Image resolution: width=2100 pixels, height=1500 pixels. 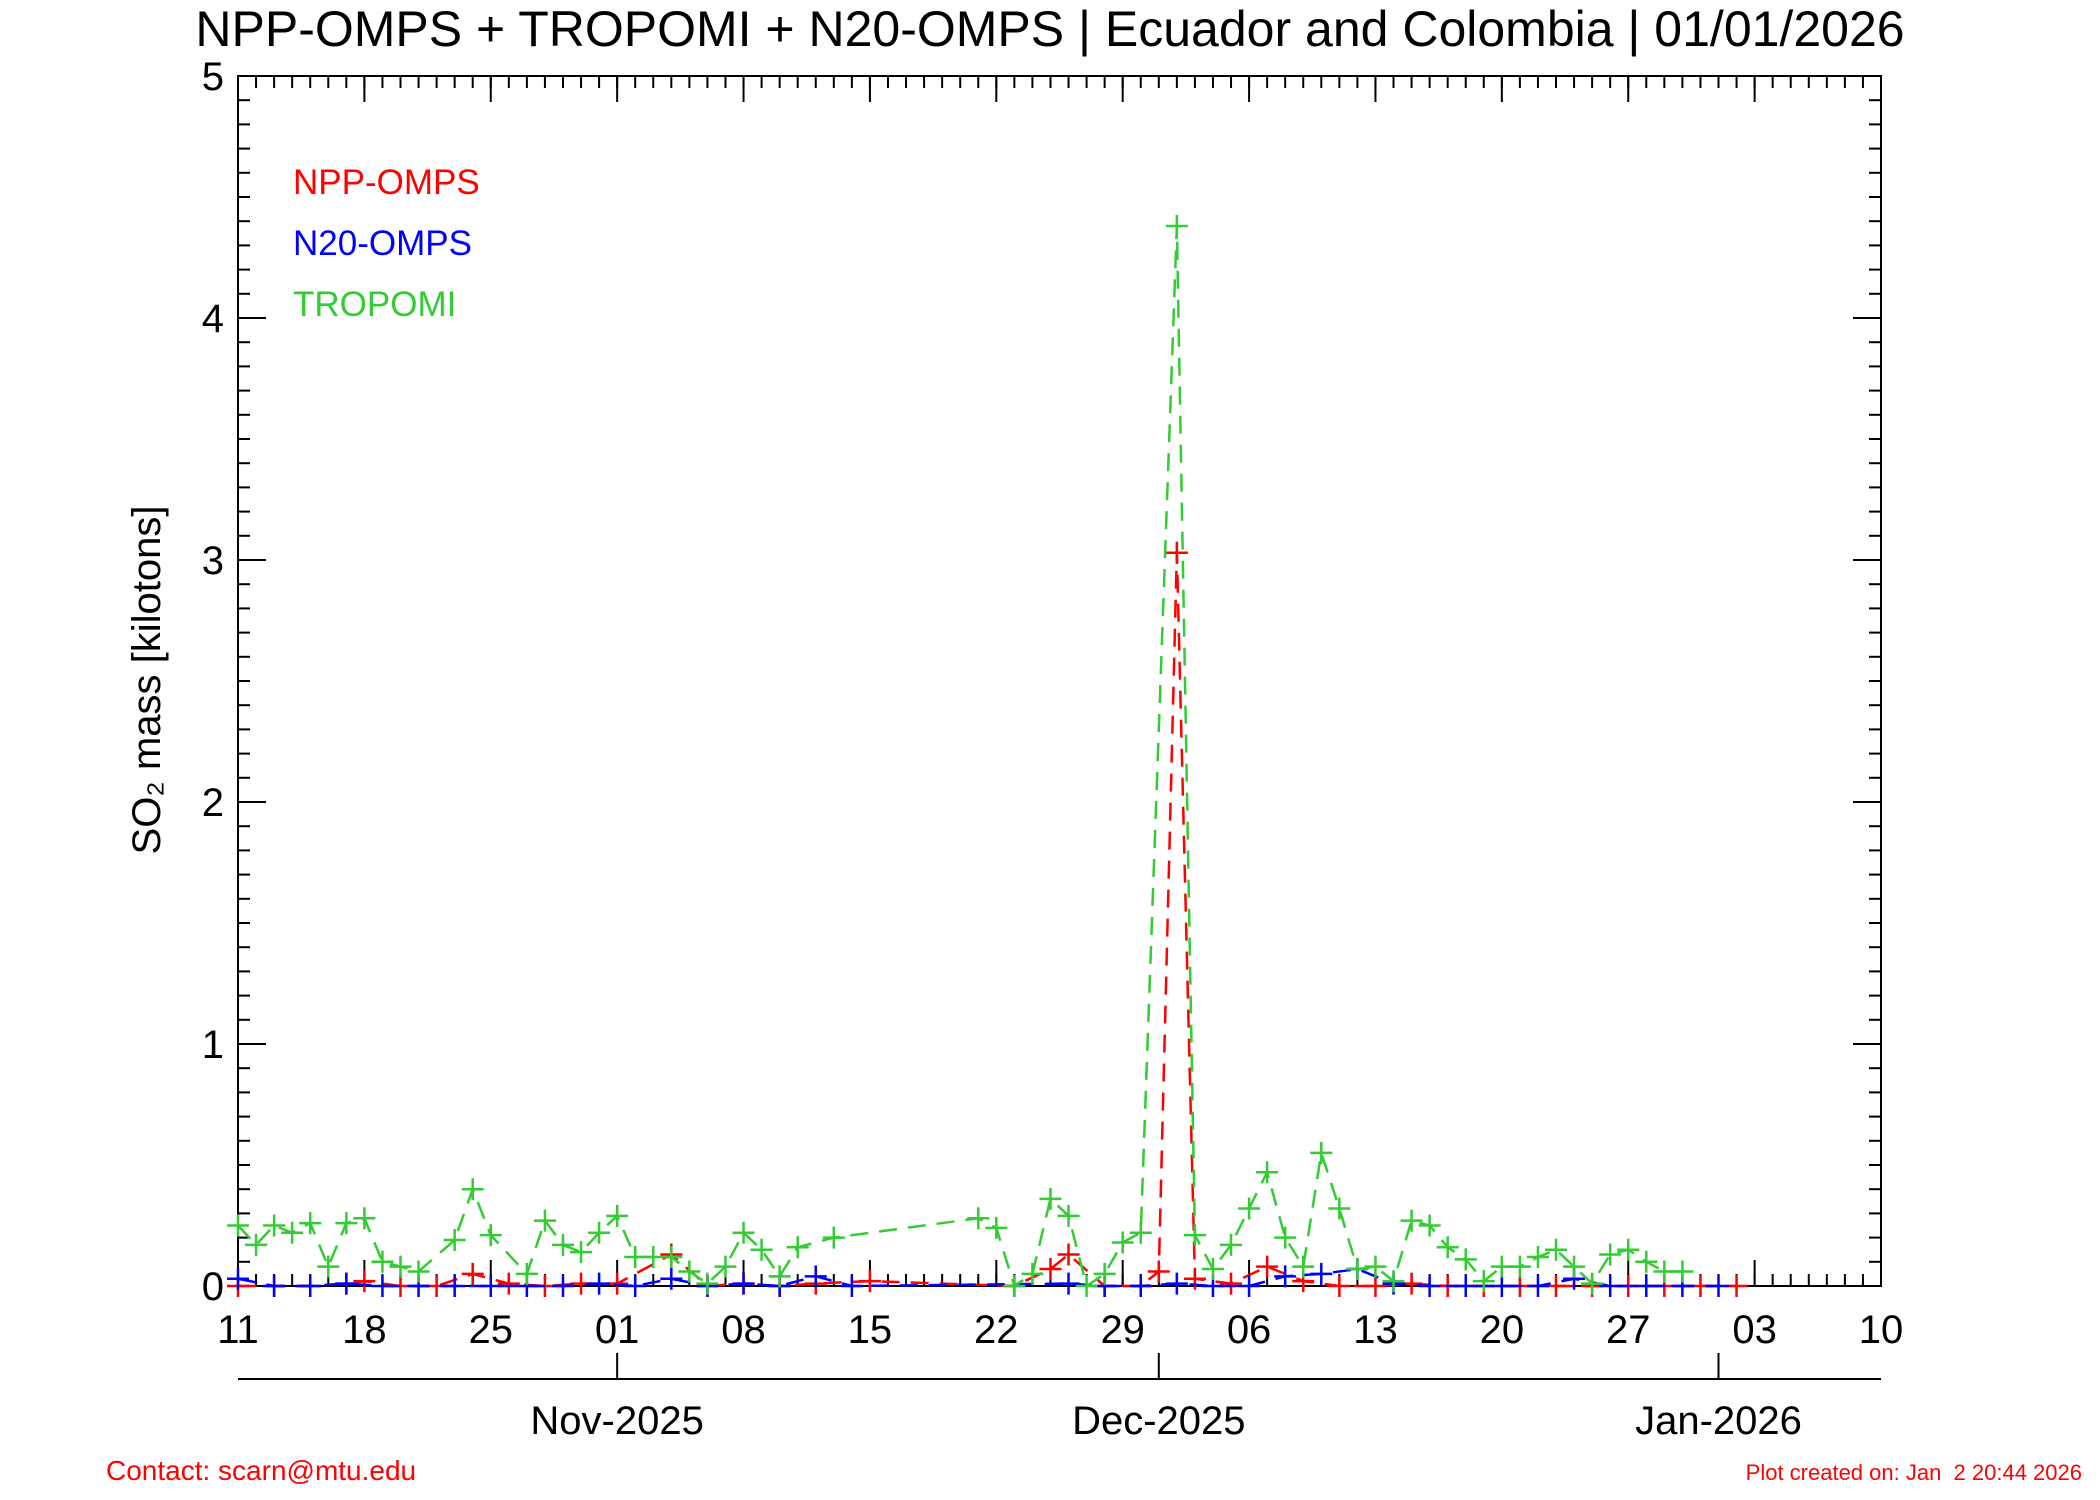 I want to click on x-tick-label: 06, so click(x=1249, y=1330).